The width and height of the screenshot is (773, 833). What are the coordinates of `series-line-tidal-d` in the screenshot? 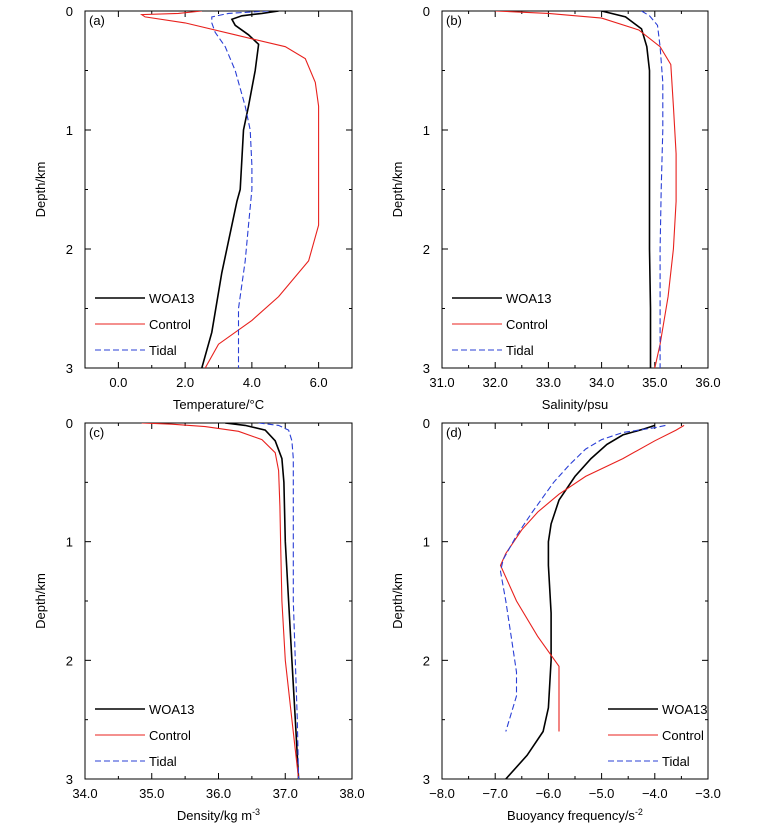 It's located at (582, 578).